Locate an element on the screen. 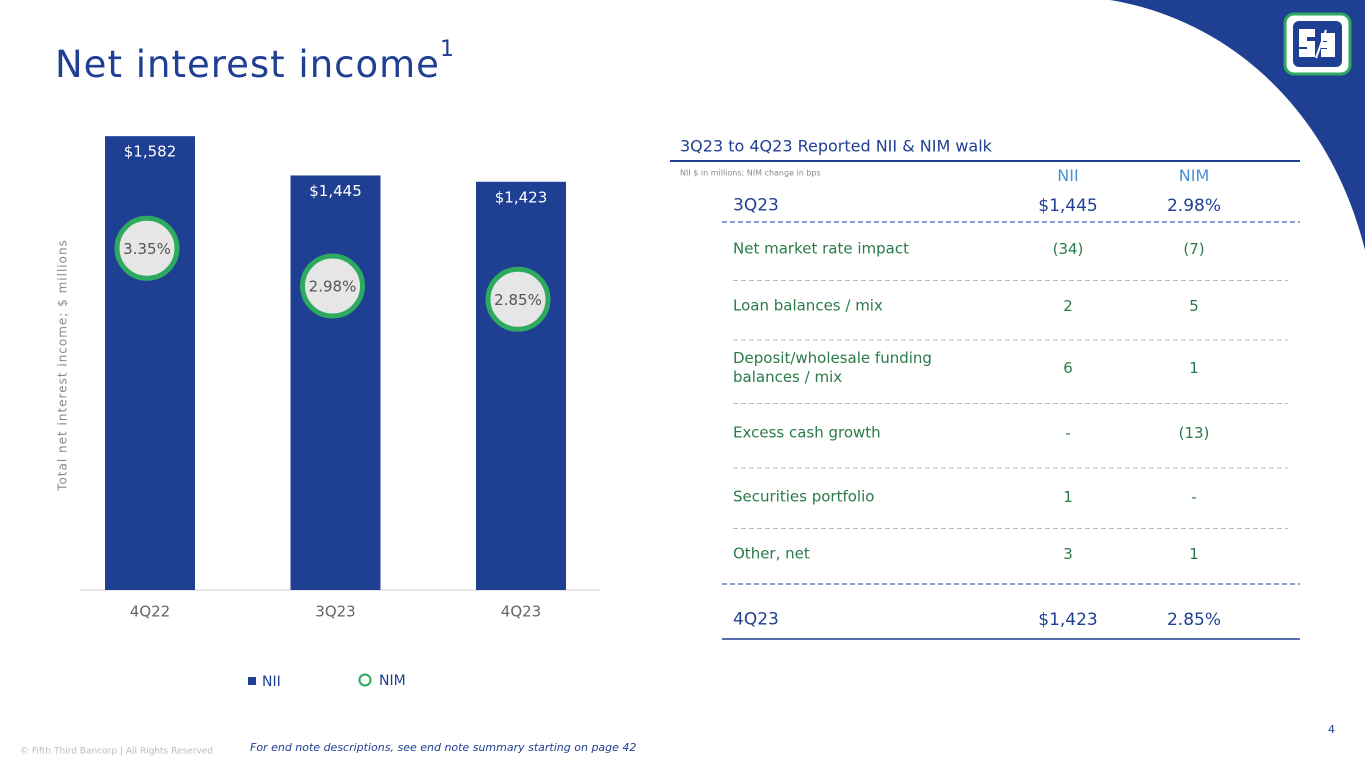 The image size is (1365, 768). table-cell: (34) is located at coordinates (1068, 249).